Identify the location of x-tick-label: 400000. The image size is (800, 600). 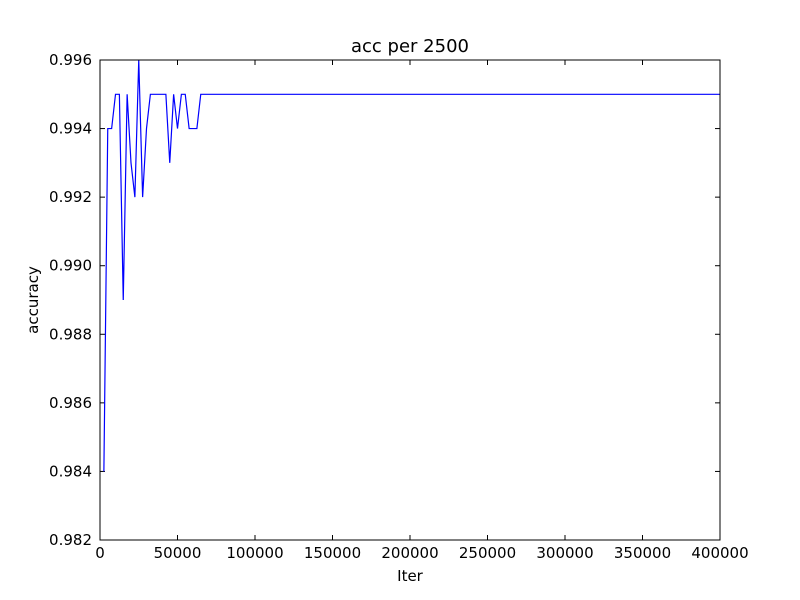
(719, 553).